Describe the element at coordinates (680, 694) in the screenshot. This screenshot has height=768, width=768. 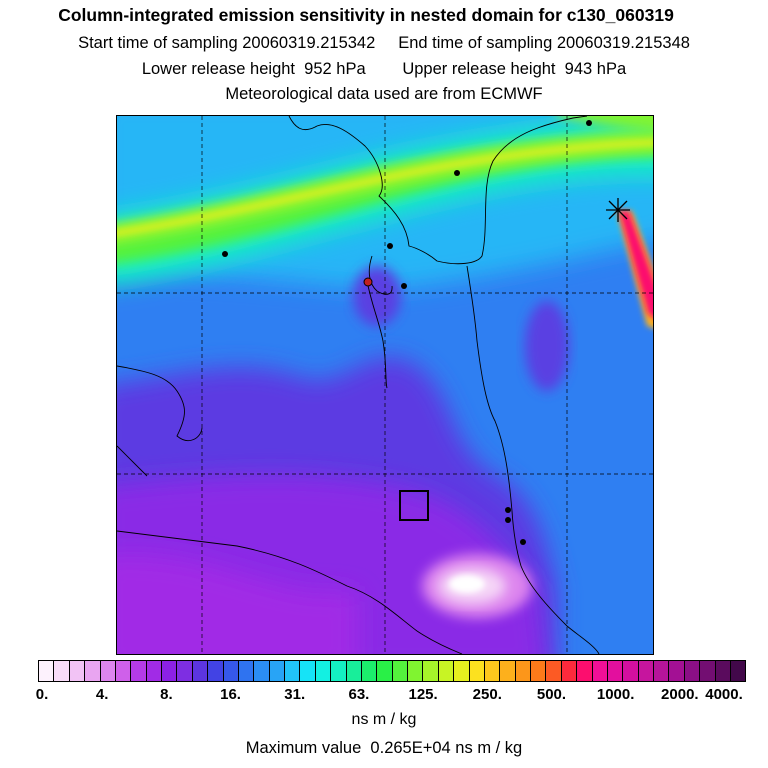
I see `colorbar-tick-label: 2000.` at that location.